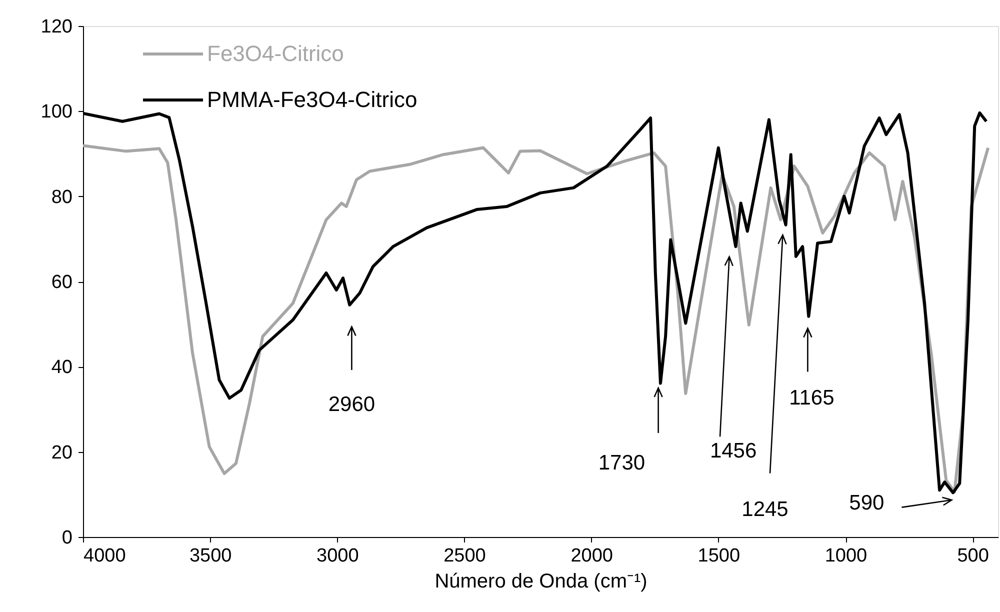  Describe the element at coordinates (56, 112) in the screenshot. I see `y-tick-label: 100` at that location.